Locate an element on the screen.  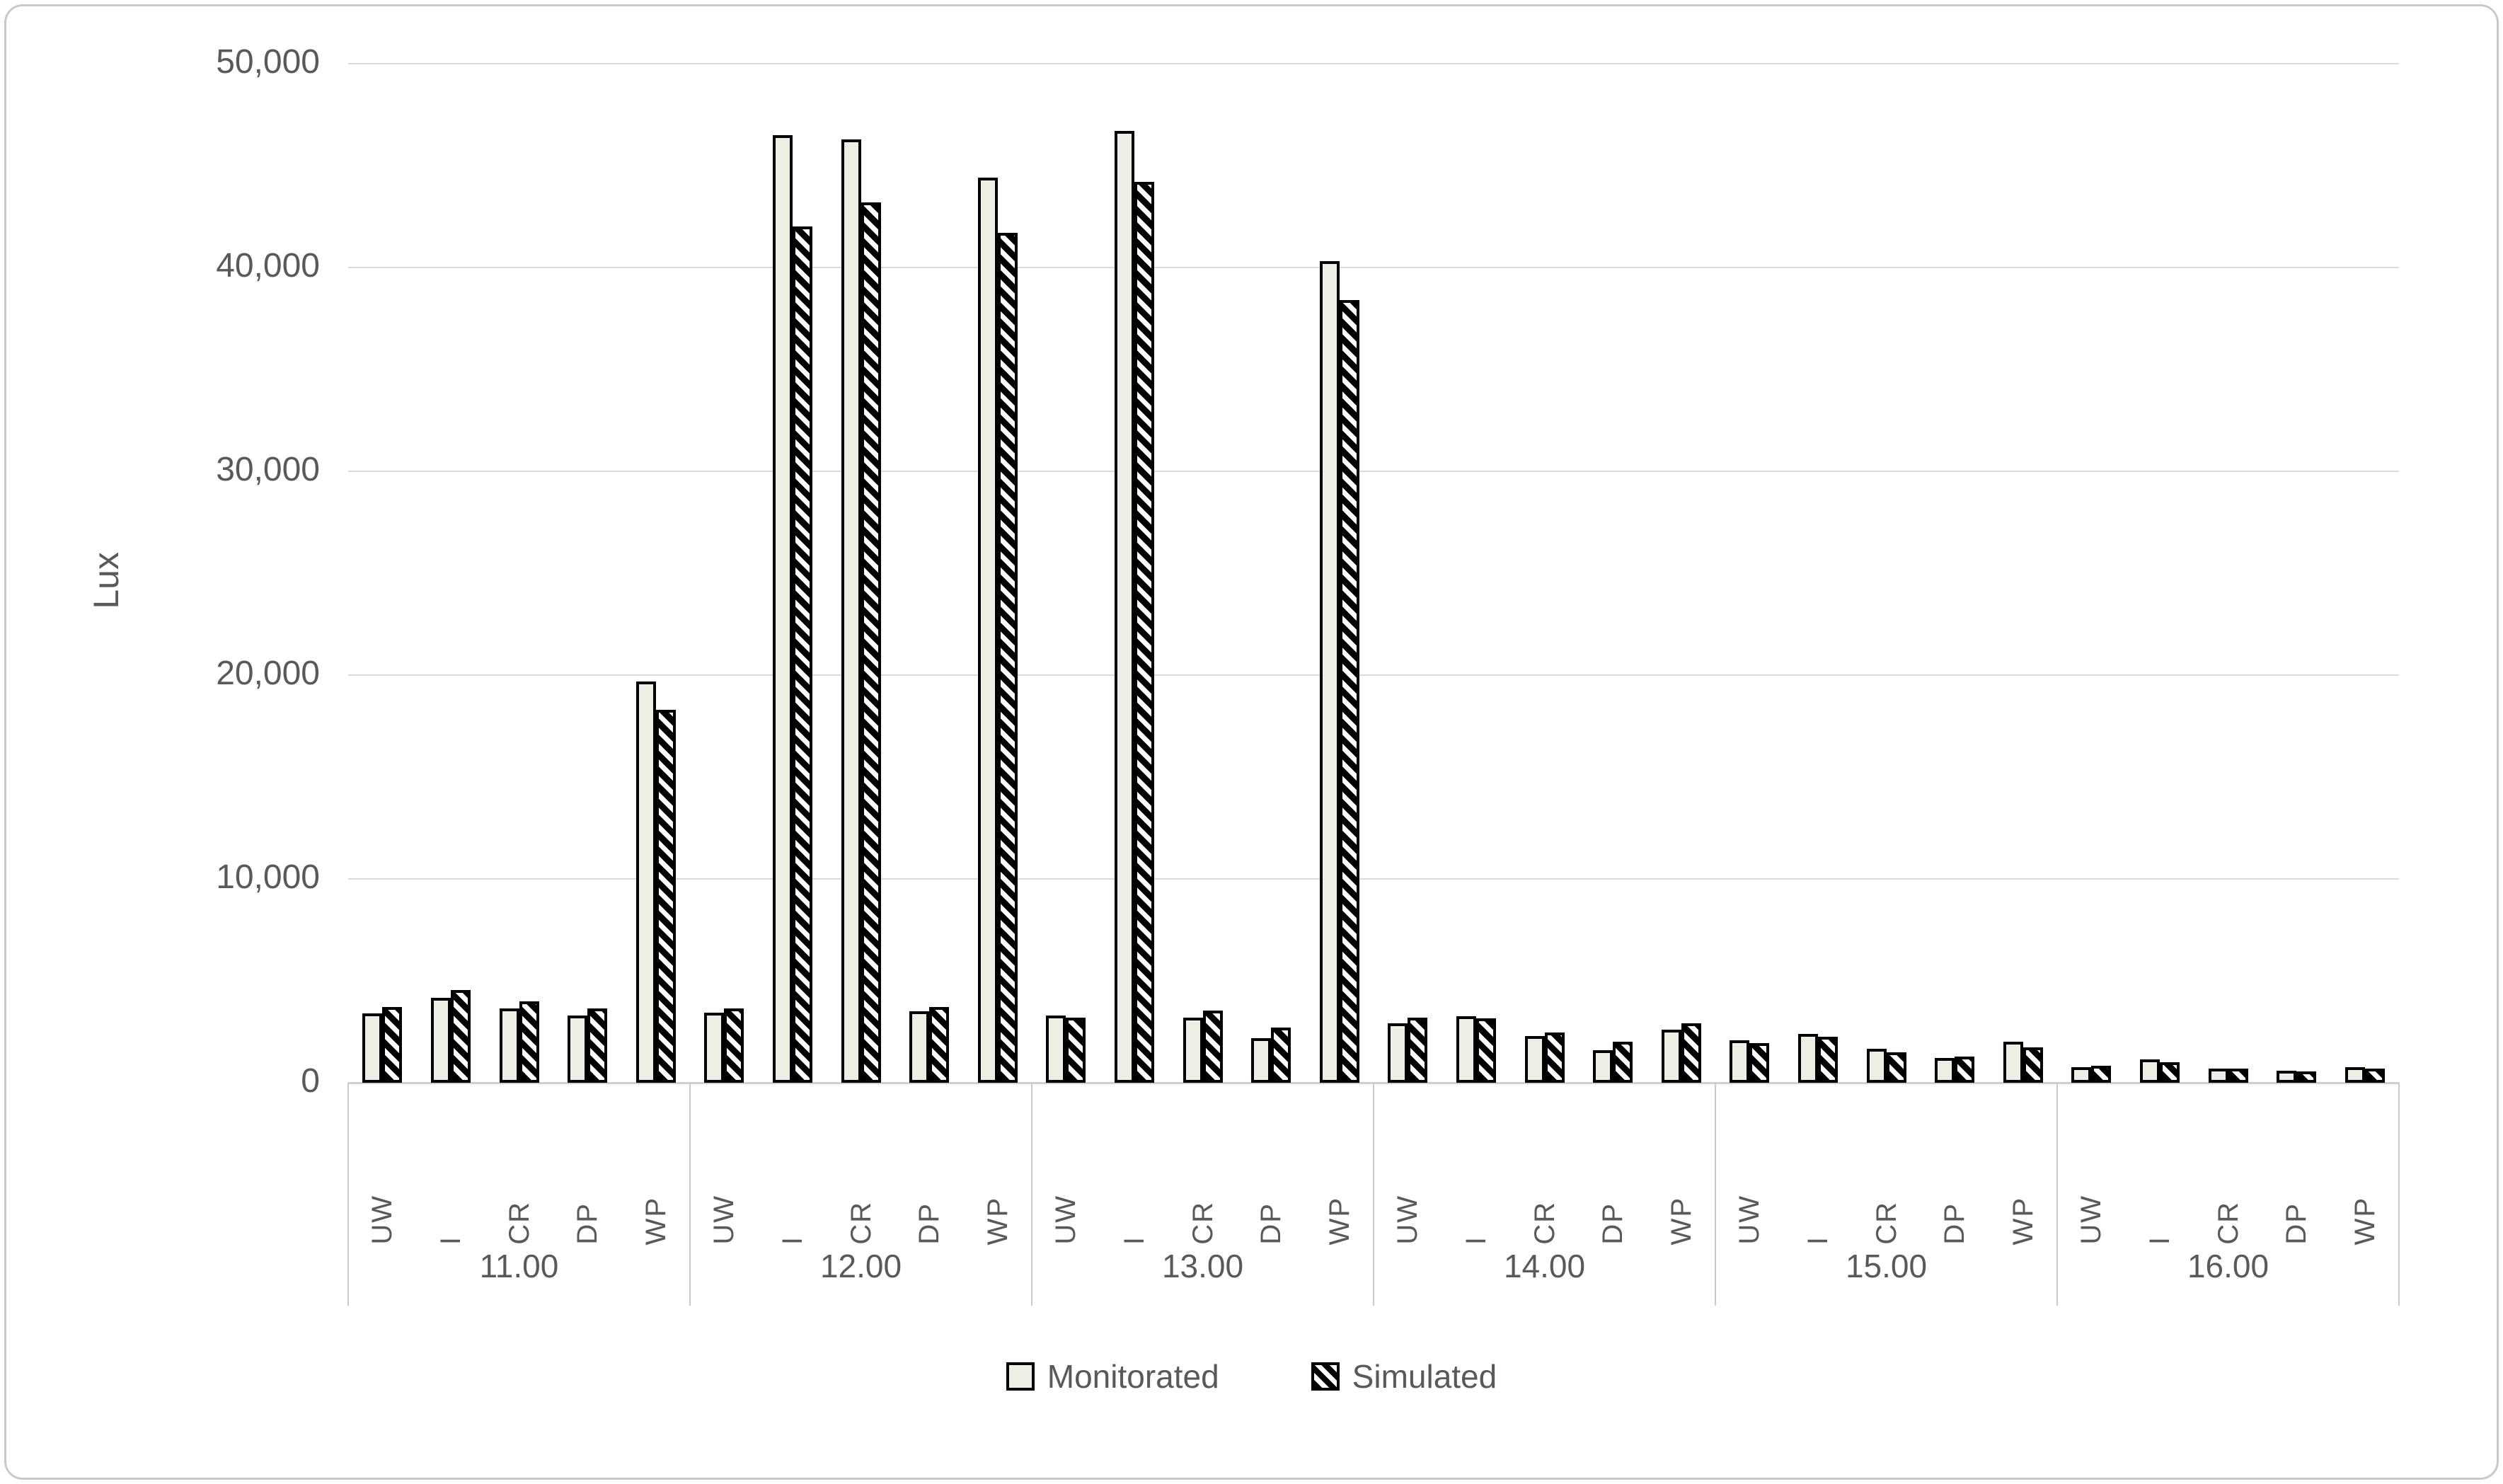
bar-monitorated-14.00-CR is located at coordinates (1535, 1059).